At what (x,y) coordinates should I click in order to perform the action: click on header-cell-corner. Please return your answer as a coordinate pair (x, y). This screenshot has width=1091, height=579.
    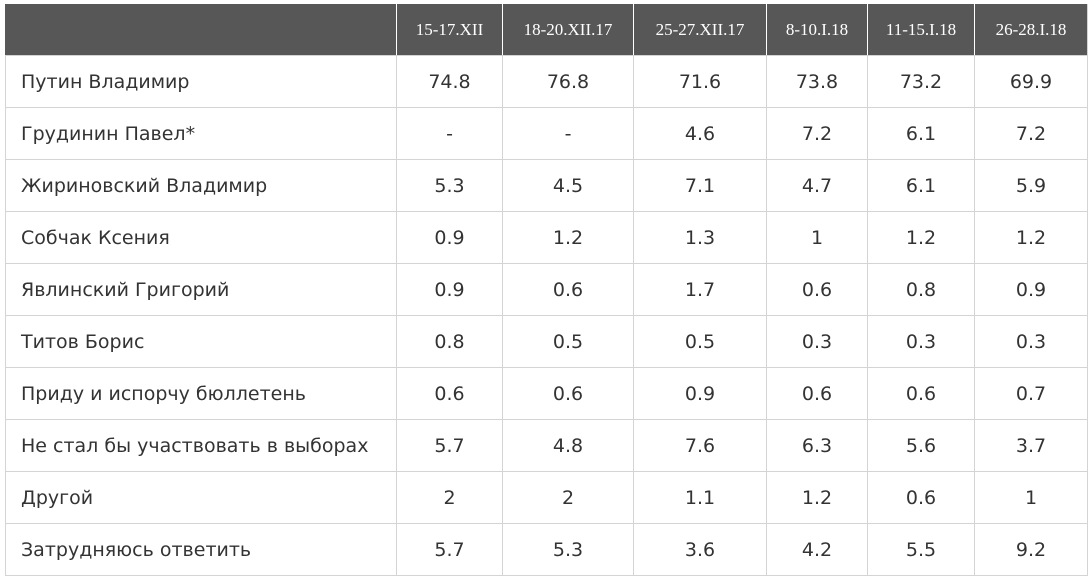
    Looking at the image, I should click on (201, 30).